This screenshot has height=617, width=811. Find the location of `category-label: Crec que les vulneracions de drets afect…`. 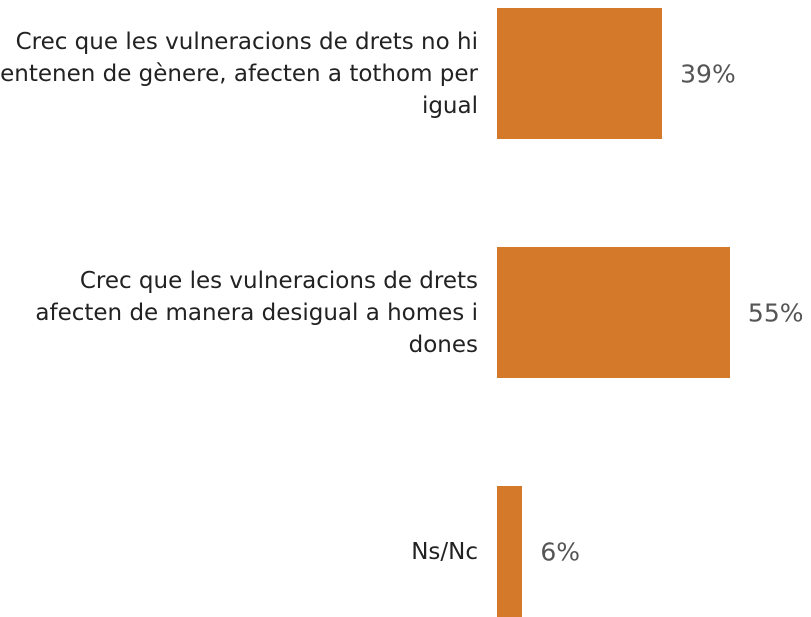

category-label: Crec que les vulneracions de drets afect… is located at coordinates (256, 312).